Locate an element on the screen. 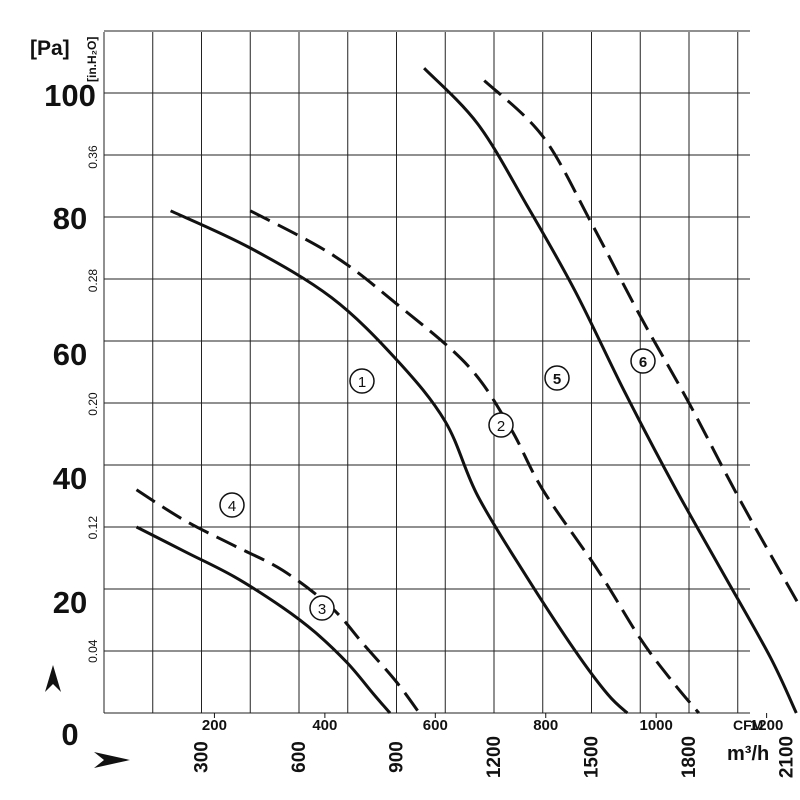  y-tick-label-inh2o: 0.04 is located at coordinates (93, 651).